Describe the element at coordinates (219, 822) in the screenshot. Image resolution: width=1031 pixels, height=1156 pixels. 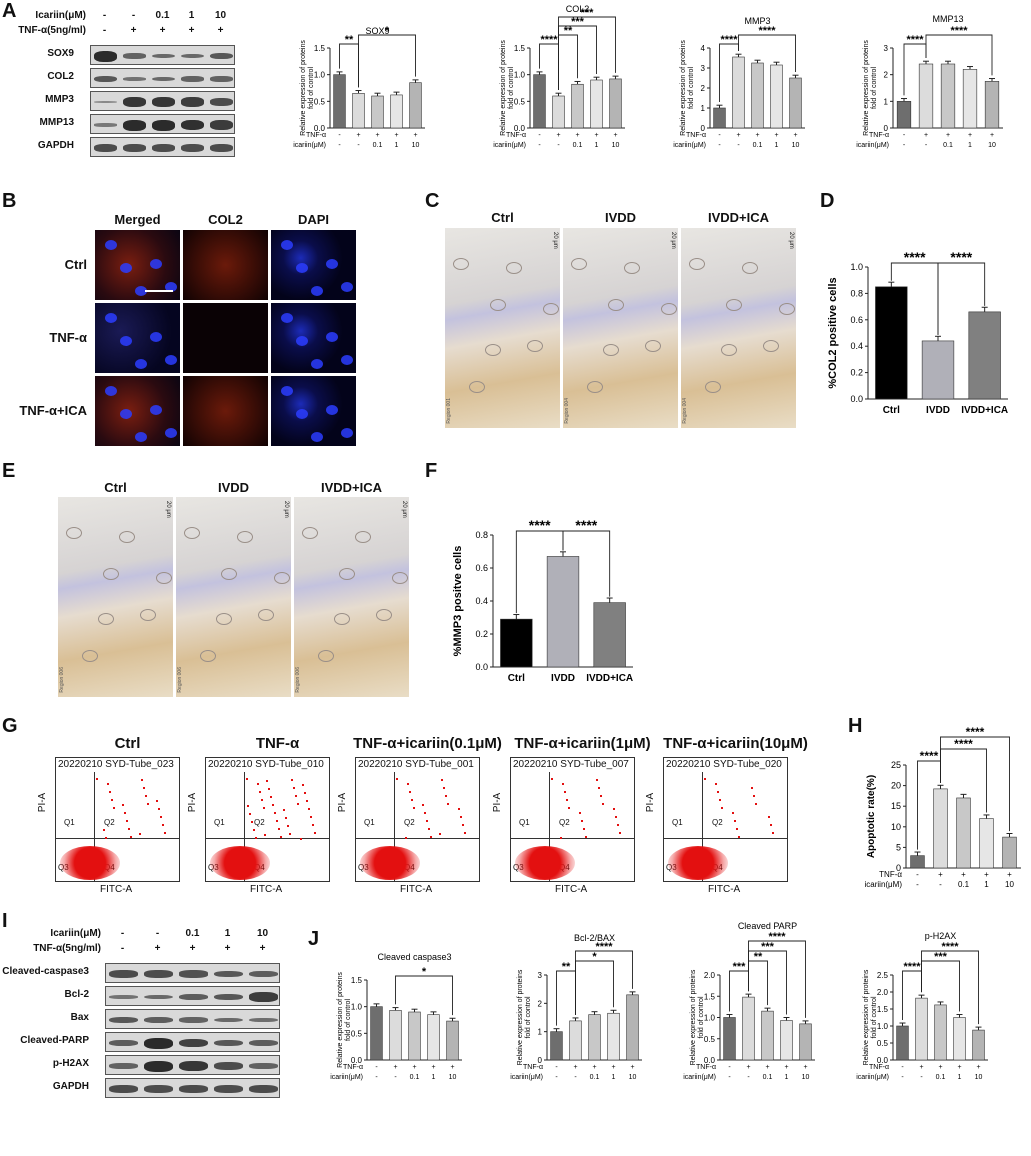
I see `quadrant-label: Q1` at that location.